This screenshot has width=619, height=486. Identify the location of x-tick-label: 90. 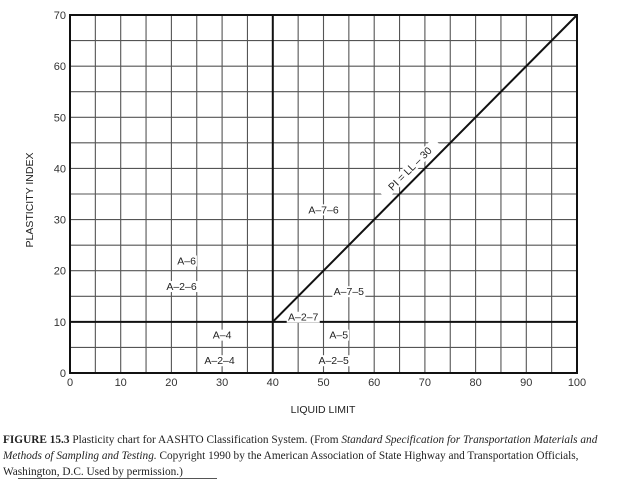
(526, 383).